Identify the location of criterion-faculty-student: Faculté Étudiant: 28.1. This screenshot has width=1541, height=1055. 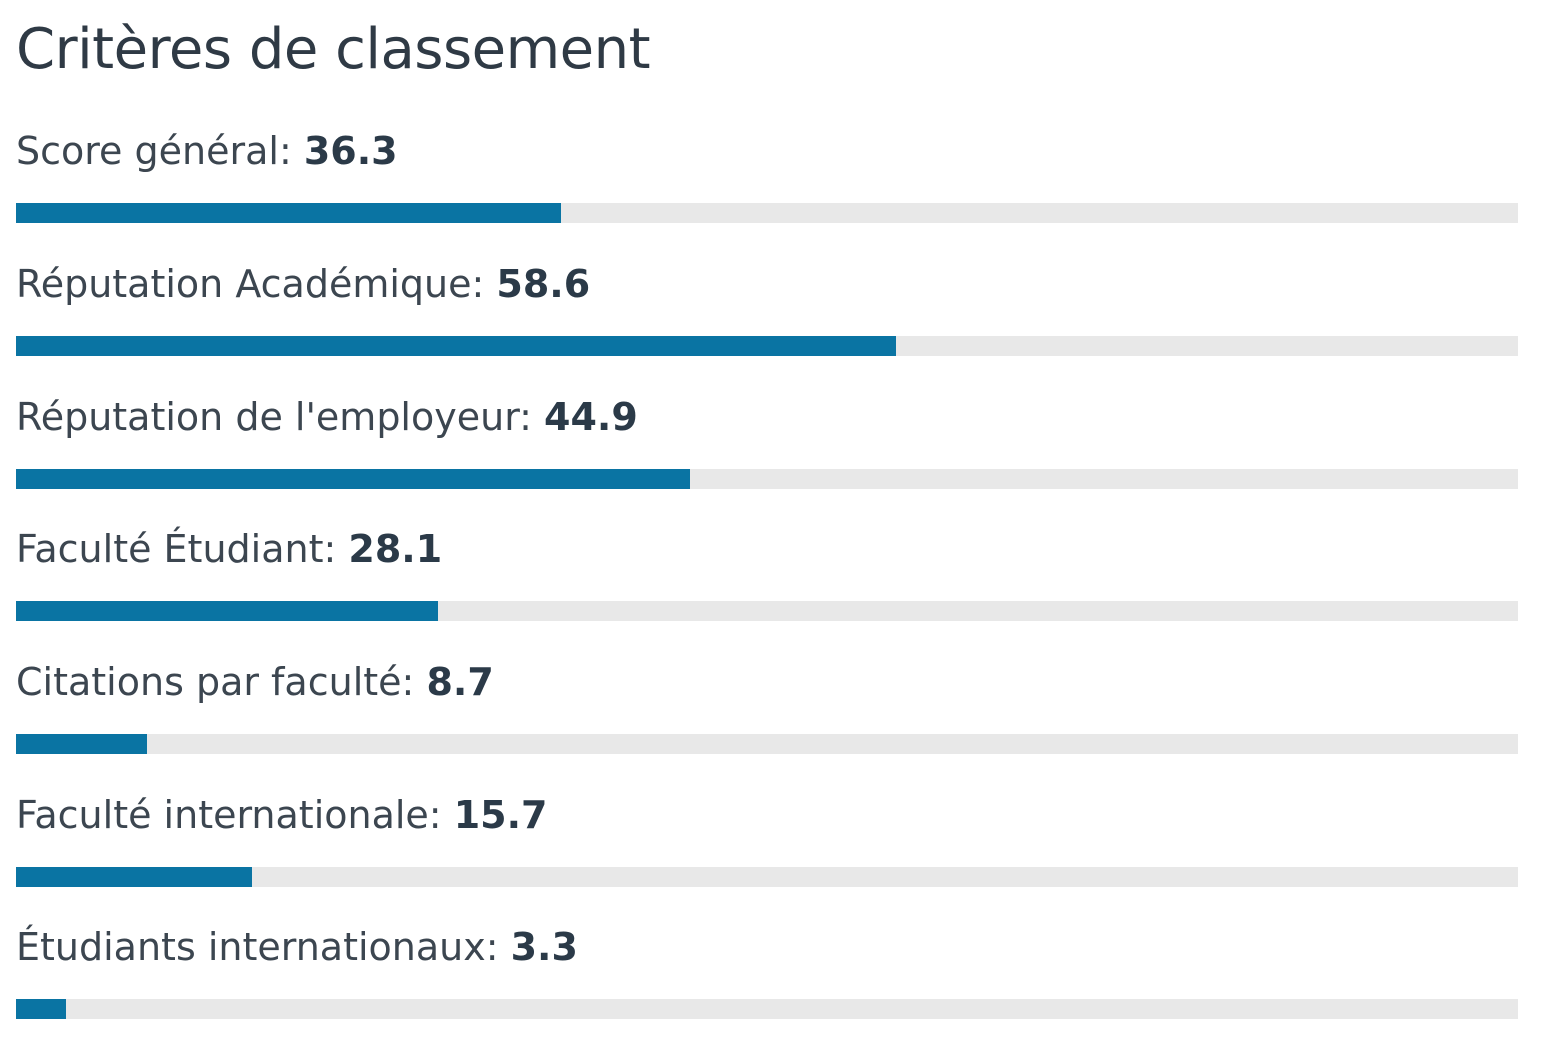
(767, 574).